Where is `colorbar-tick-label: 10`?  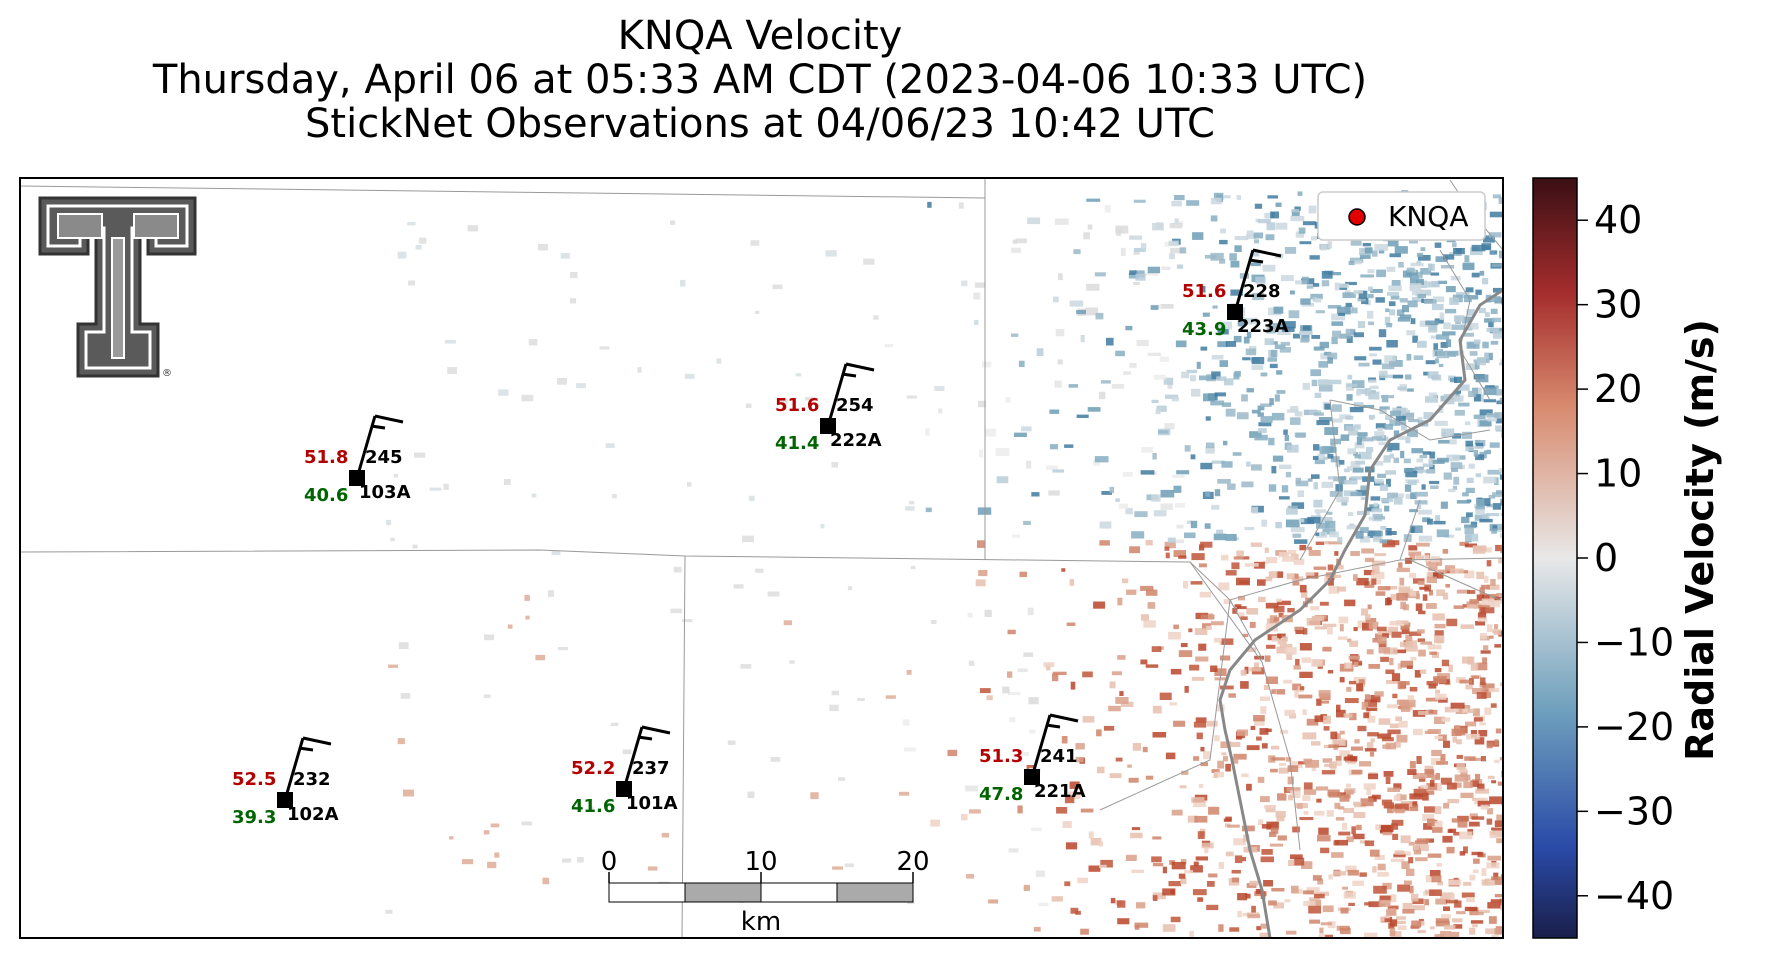
colorbar-tick-label: 10 is located at coordinates (1618, 474).